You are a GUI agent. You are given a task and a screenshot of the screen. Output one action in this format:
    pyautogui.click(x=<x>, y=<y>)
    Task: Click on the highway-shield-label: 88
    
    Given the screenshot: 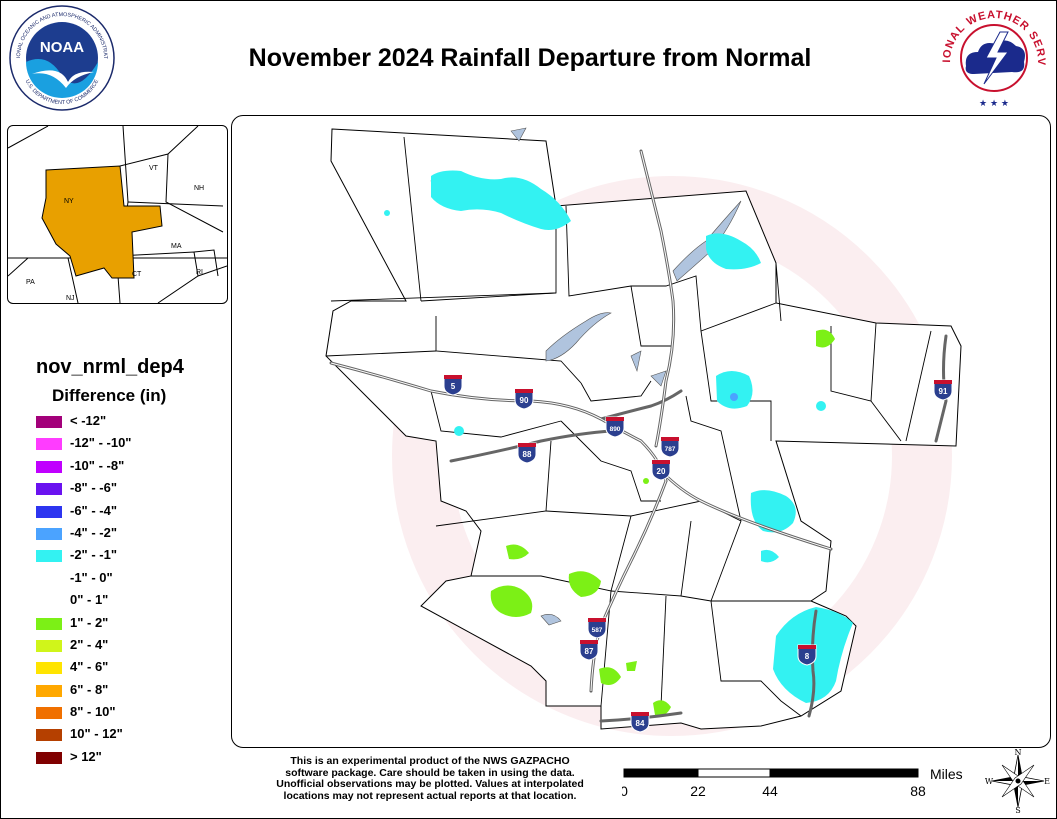 What is the action you would take?
    pyautogui.click(x=527, y=454)
    